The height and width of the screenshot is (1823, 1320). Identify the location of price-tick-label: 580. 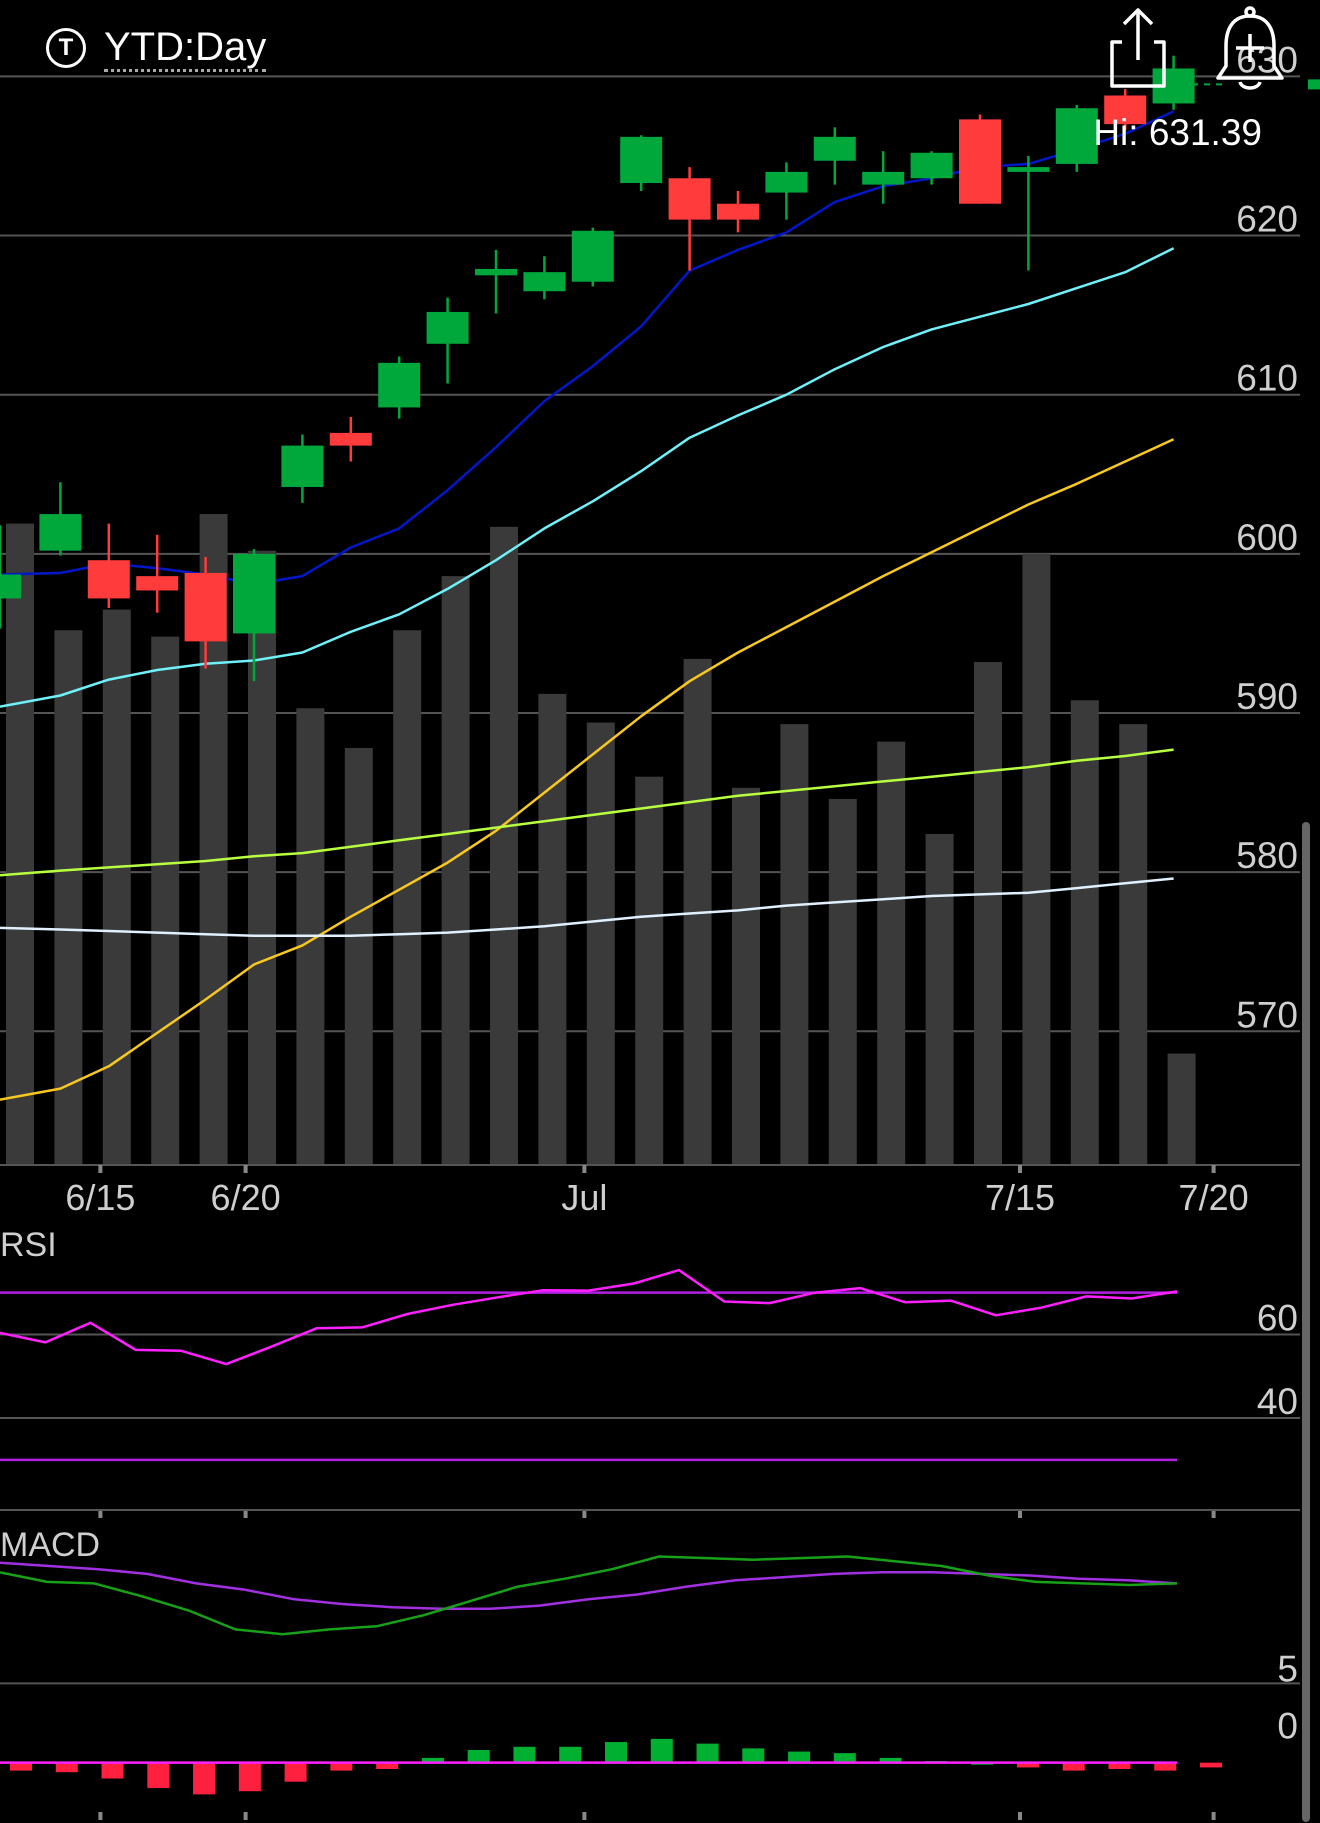
(1267, 855).